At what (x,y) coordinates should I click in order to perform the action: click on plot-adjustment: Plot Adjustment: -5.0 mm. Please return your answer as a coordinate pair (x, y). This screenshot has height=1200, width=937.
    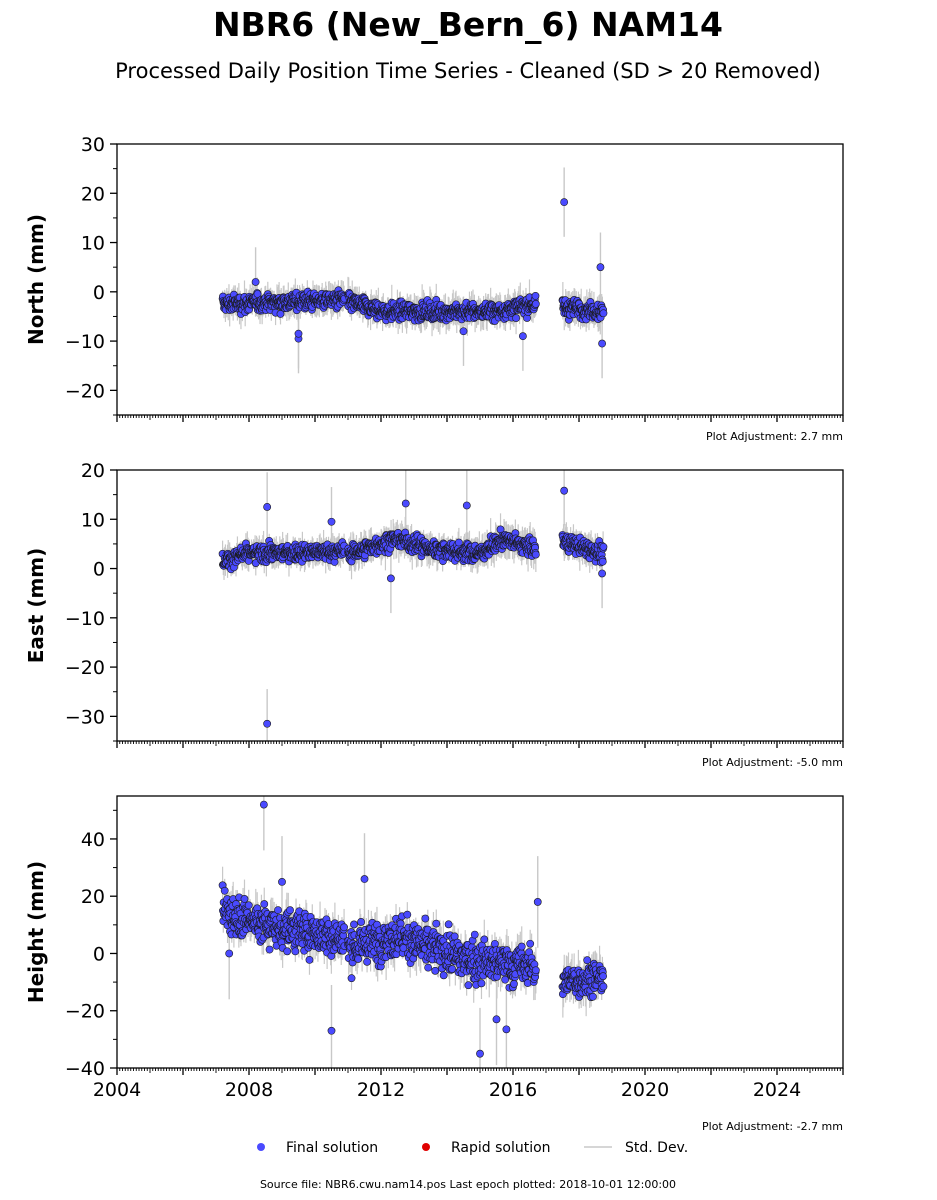
    Looking at the image, I should click on (772, 762).